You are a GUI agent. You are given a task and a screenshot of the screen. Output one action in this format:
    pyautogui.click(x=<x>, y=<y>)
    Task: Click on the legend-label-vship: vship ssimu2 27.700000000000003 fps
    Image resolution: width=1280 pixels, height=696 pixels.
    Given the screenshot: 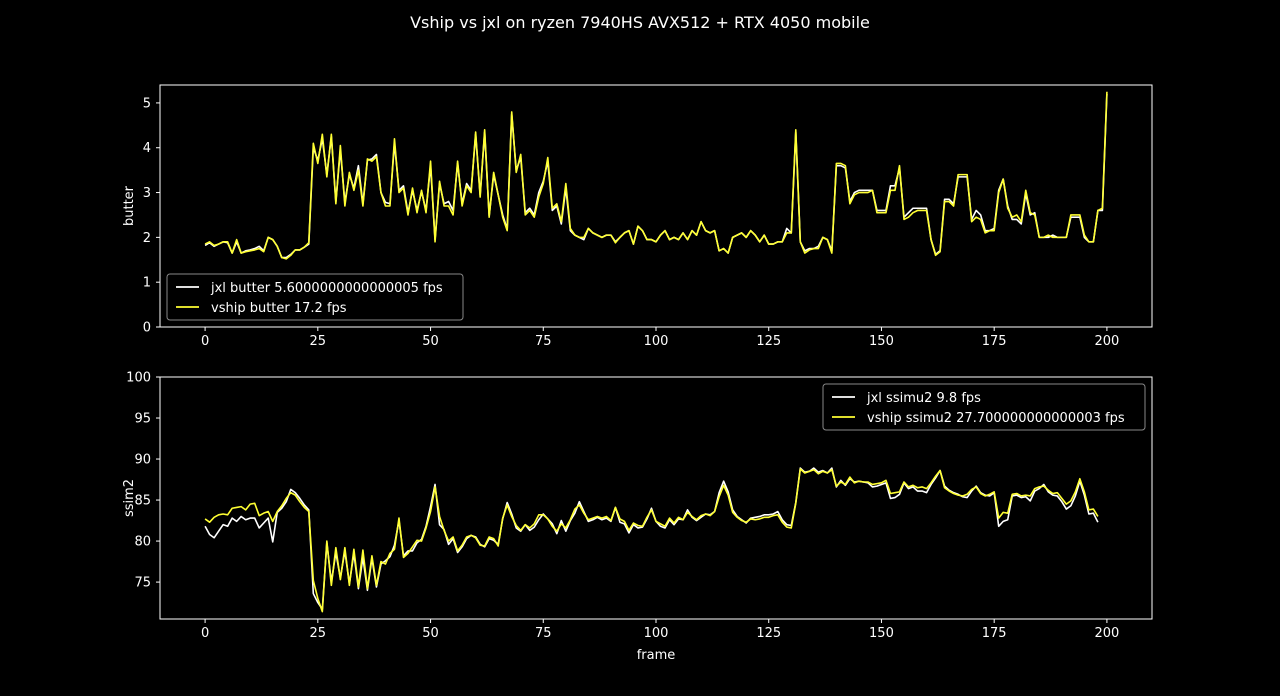 What is the action you would take?
    pyautogui.click(x=996, y=418)
    